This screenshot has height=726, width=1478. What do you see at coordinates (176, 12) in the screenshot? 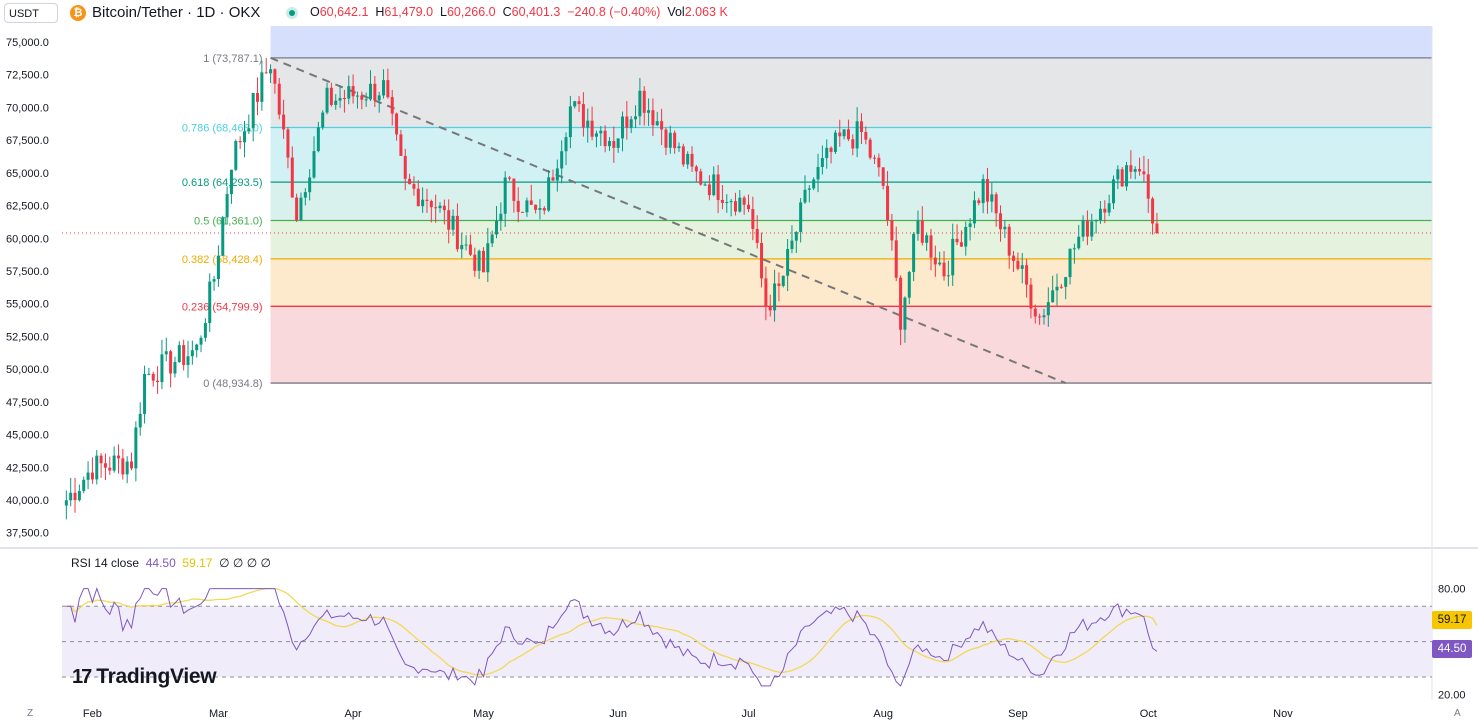
I see `chart-title: Bitcoin/Tether · 1D · OKX` at bounding box center [176, 12].